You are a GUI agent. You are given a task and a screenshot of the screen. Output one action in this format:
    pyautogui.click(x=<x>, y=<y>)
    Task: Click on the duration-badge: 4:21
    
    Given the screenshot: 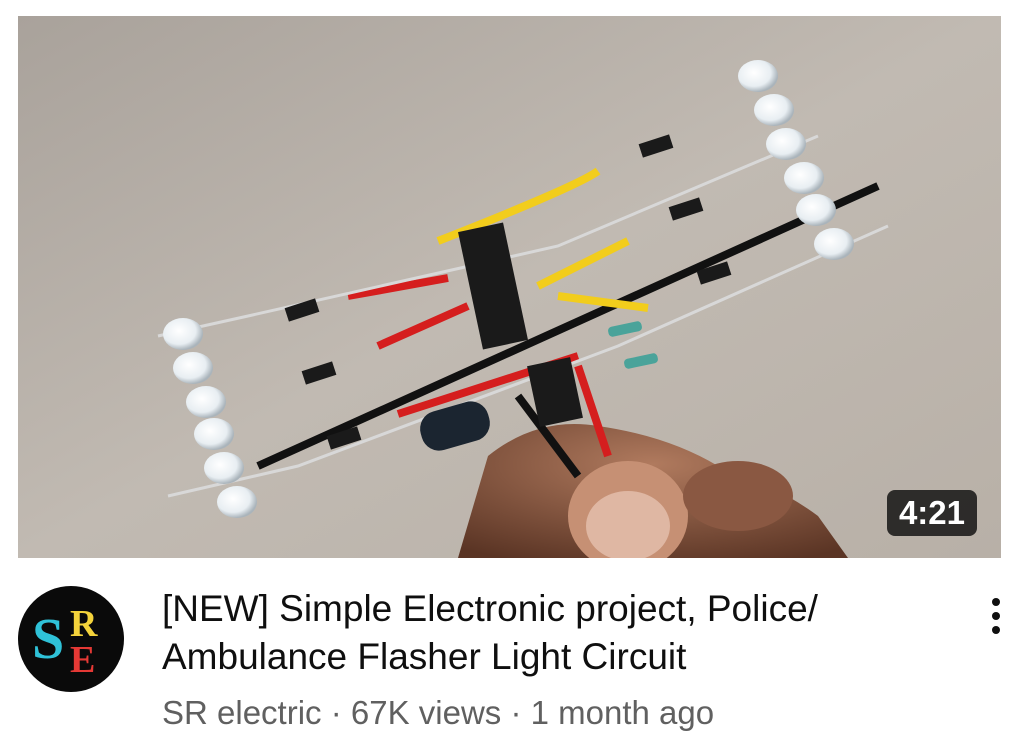 What is the action you would take?
    pyautogui.click(x=931, y=513)
    